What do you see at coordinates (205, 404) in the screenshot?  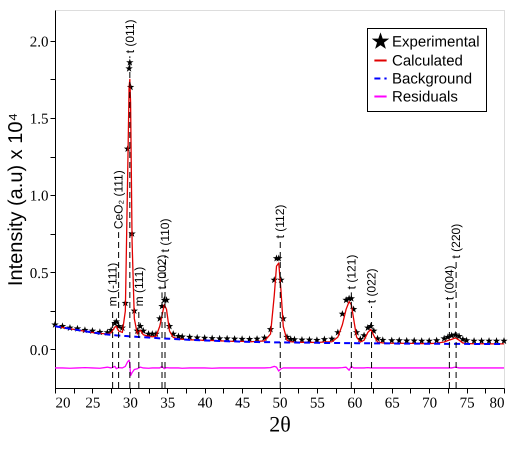 I see `x-tick-label: 40` at bounding box center [205, 404].